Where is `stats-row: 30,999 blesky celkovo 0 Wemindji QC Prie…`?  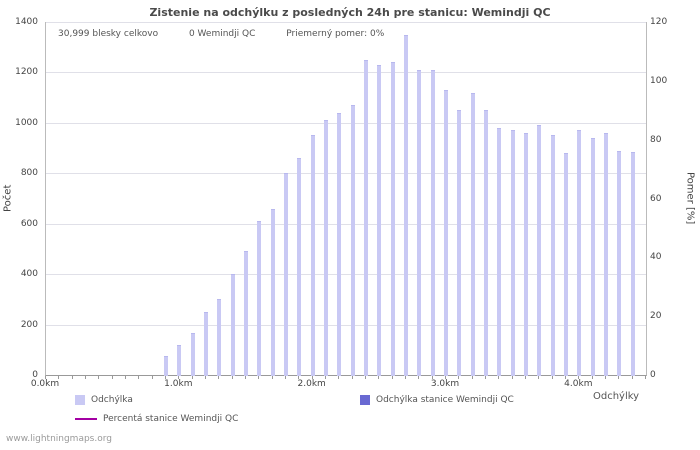
stats-row: 30,999 blesky celkovo 0 Wemindji QC Prie… is located at coordinates (235, 34).